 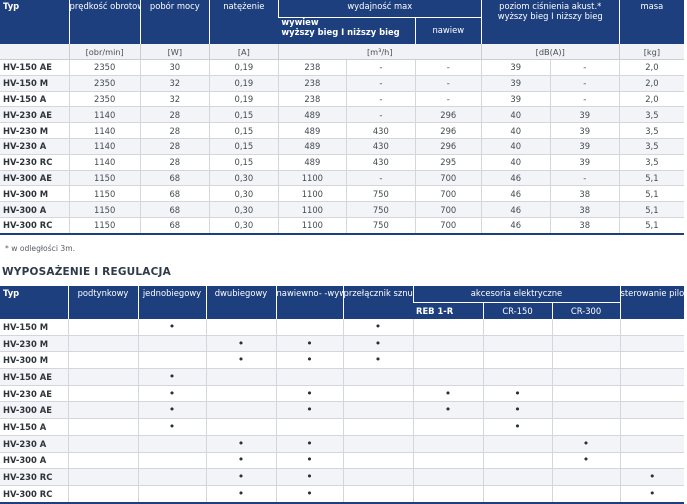 I want to click on value-cell: 46, so click(x=515, y=209).